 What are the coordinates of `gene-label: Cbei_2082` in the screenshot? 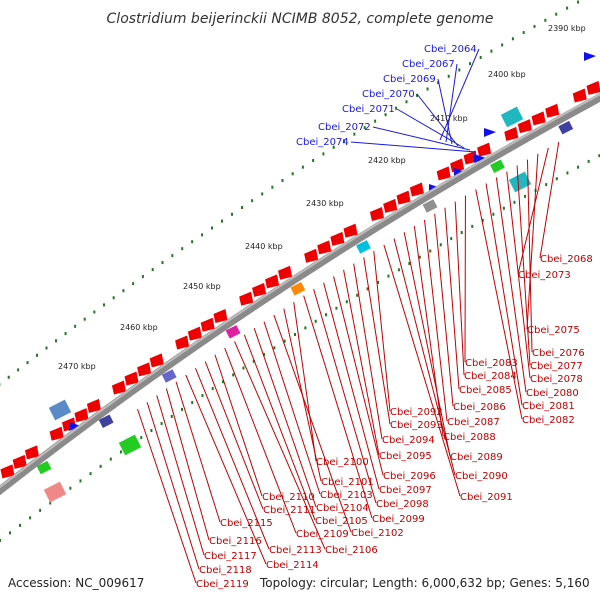 It's located at (548, 420).